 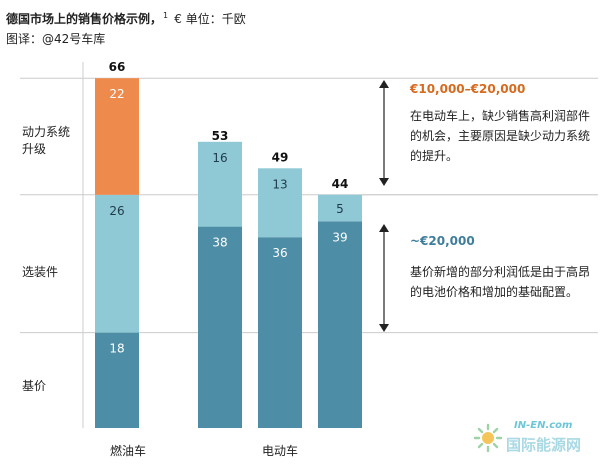 What do you see at coordinates (468, 89) in the screenshot?
I see `annotation-heading-upgrade: €10,000–€20,000` at bounding box center [468, 89].